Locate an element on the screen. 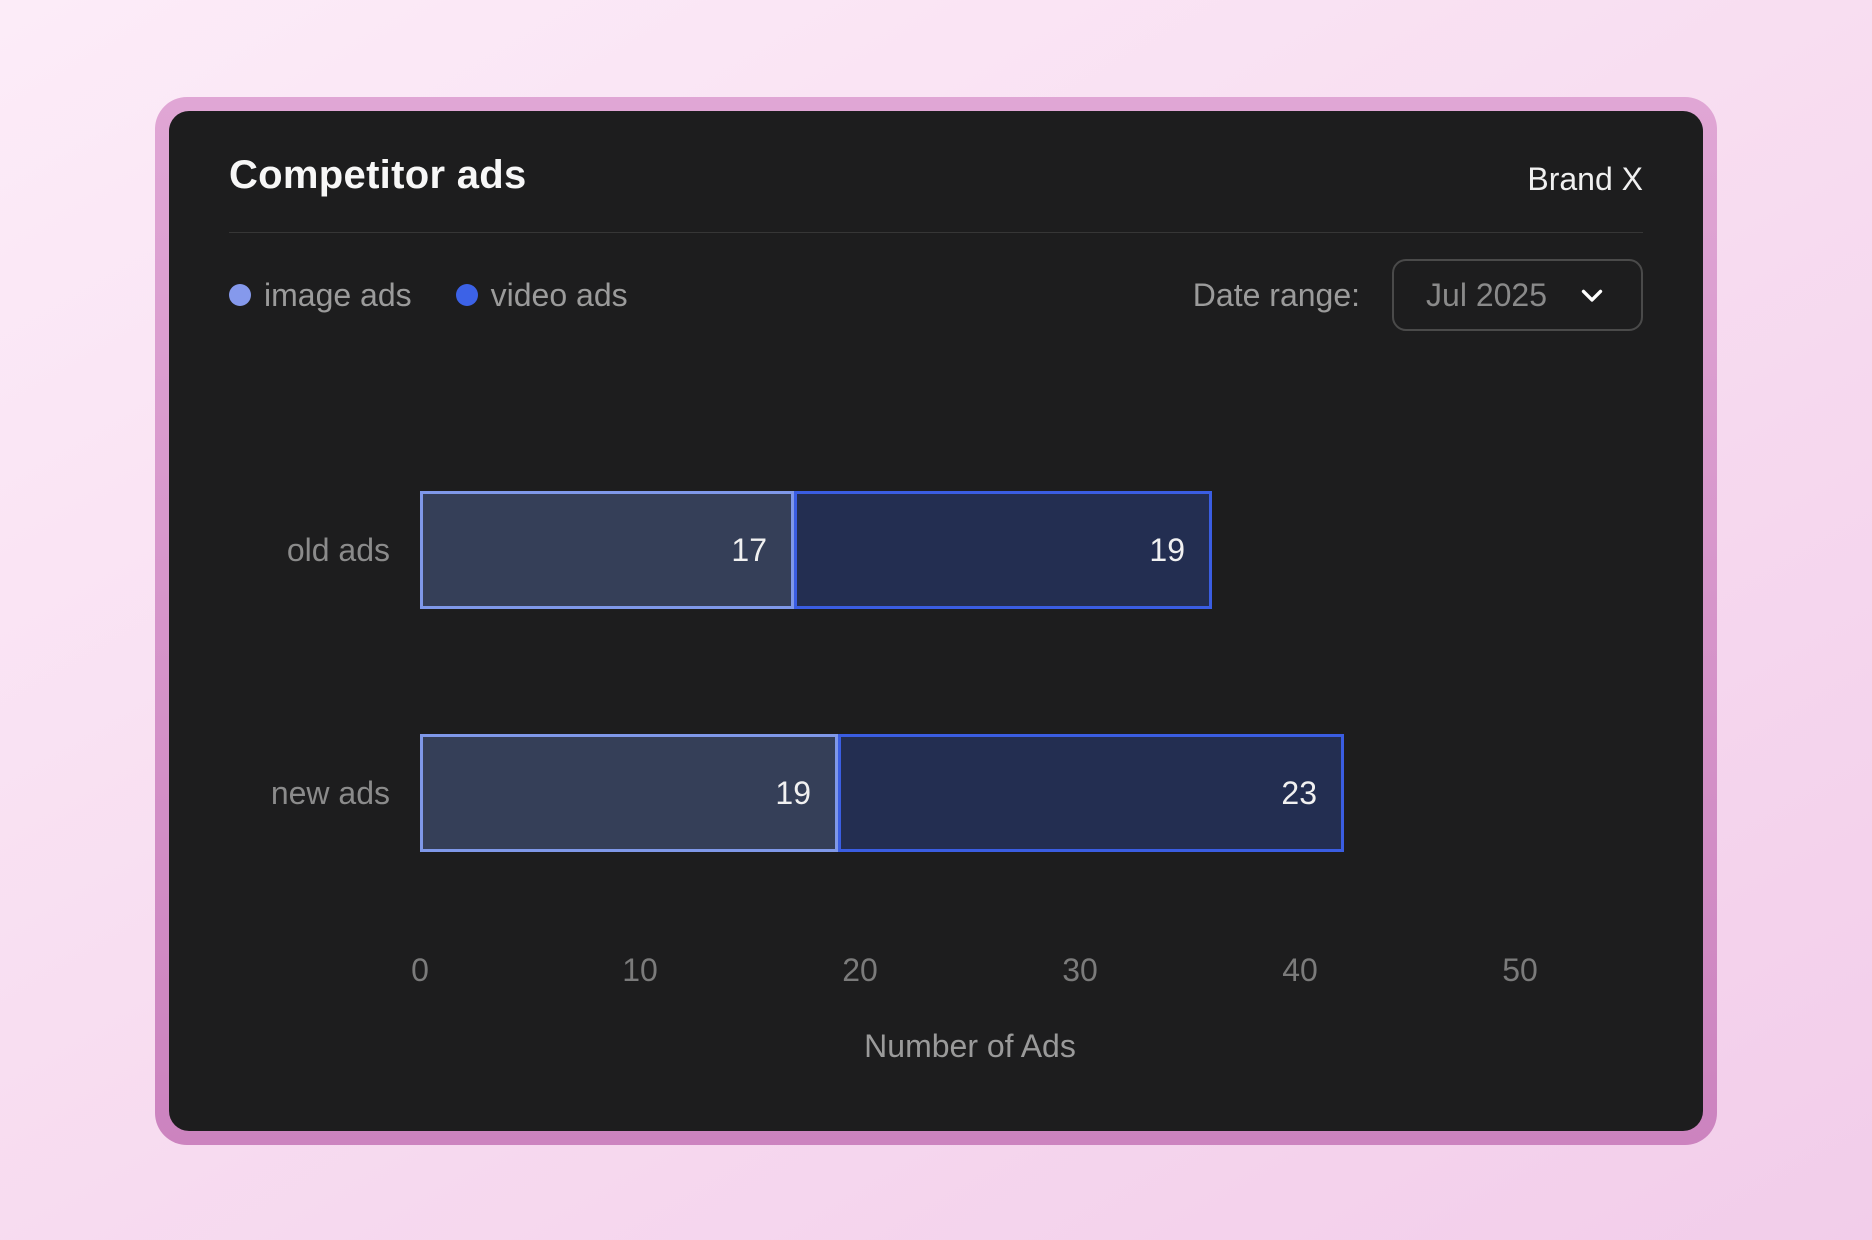 The width and height of the screenshot is (1872, 1240). brand-label: Brand X is located at coordinates (1585, 179).